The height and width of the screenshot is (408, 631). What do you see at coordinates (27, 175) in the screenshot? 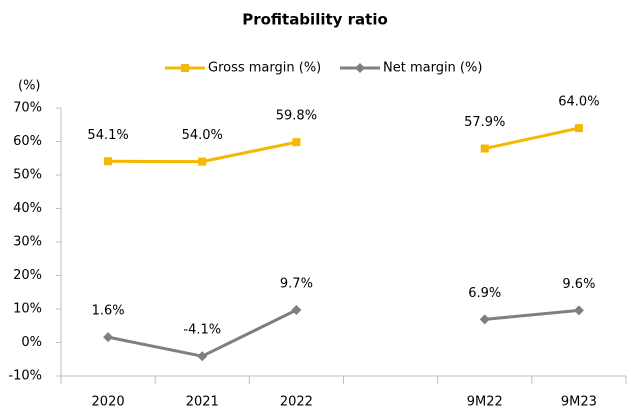
I see `y-tick-label: 50%` at bounding box center [27, 175].